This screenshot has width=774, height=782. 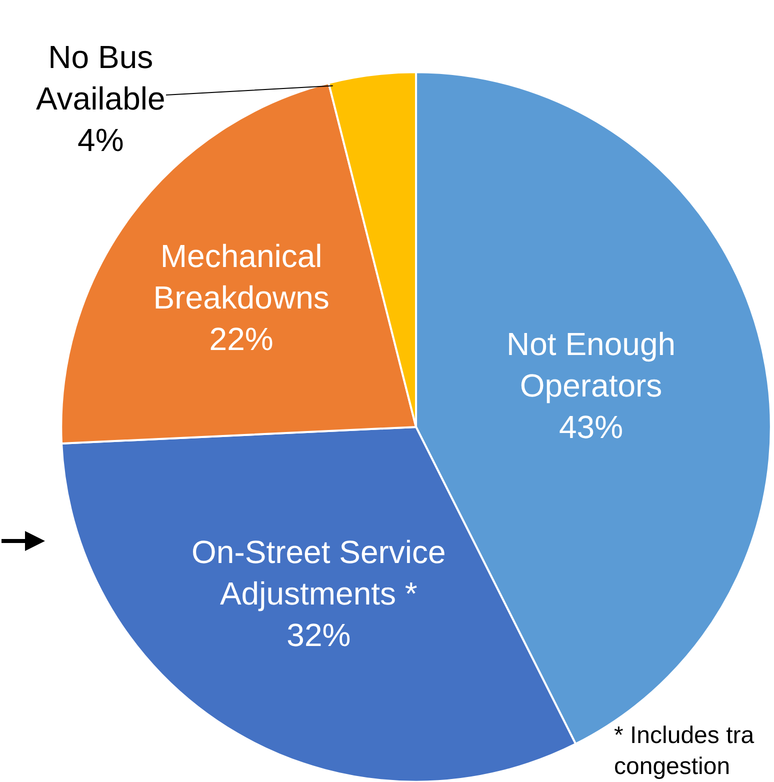 I want to click on data-label: 32%, so click(x=318, y=635).